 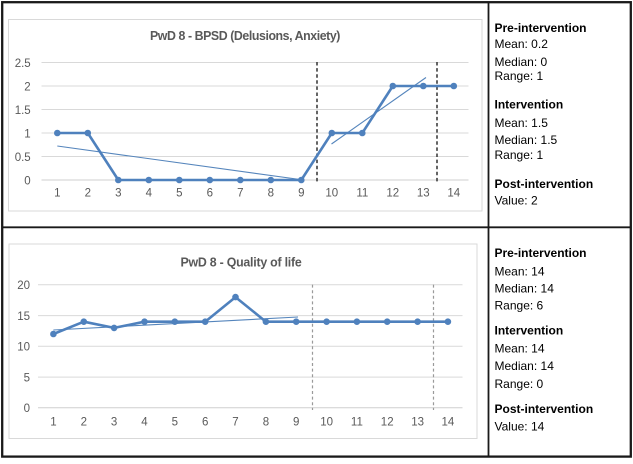 I want to click on svg-text: 0.5, so click(x=23, y=158).